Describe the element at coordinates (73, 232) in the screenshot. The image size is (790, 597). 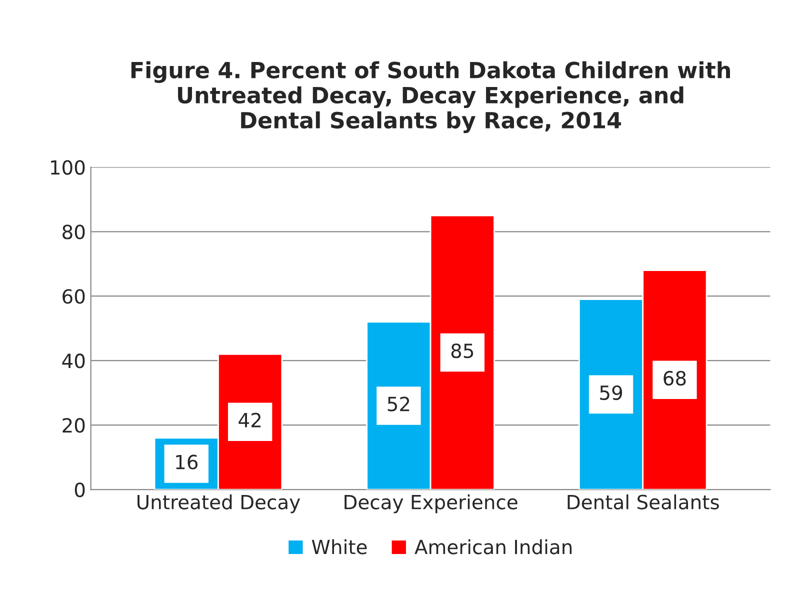
I see `y-tick-label: 80` at that location.